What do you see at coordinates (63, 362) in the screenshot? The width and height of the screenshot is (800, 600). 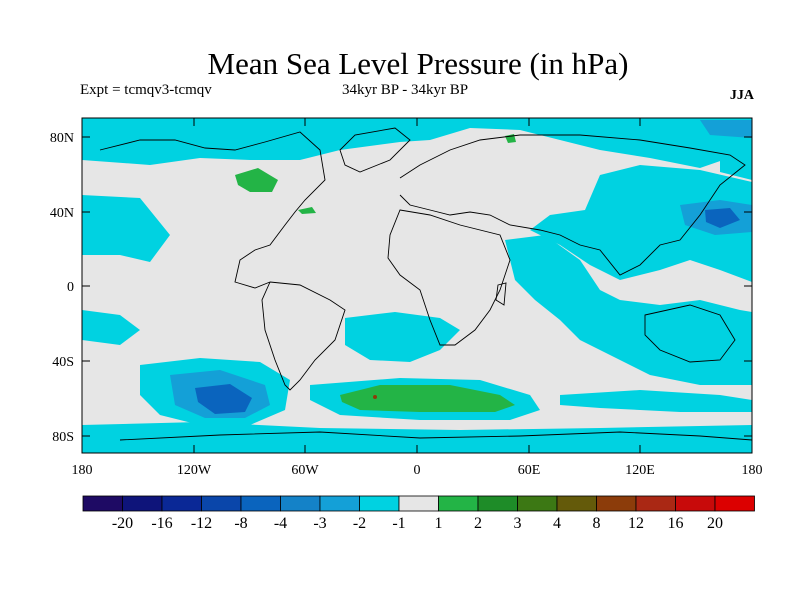 I see `lat-label-40s: 40S` at bounding box center [63, 362].